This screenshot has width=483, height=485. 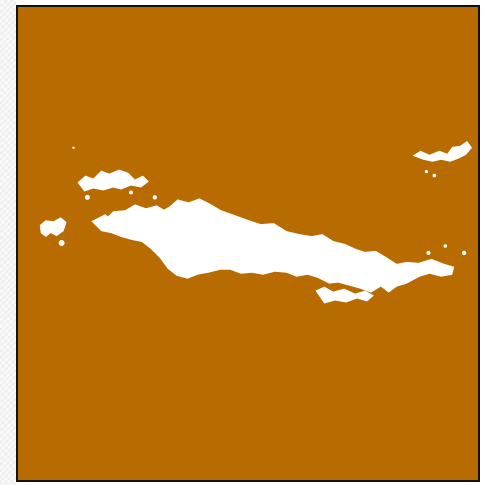 I want to click on mask-lower-right, so click(x=344, y=295).